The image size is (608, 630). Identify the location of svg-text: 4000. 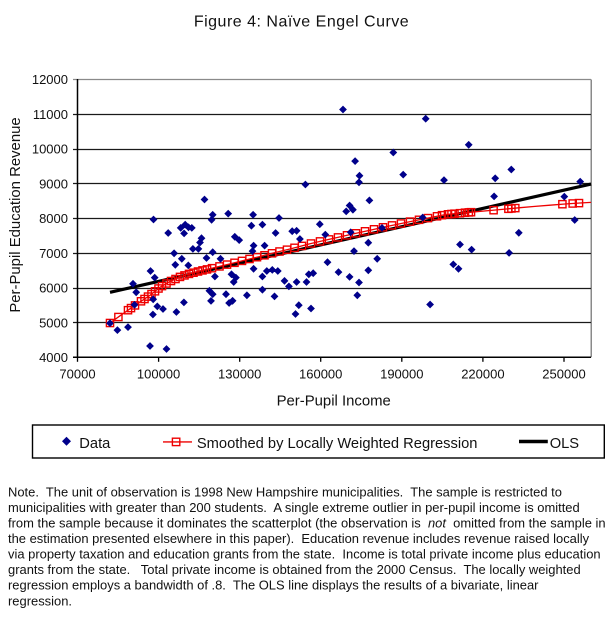
(53, 357).